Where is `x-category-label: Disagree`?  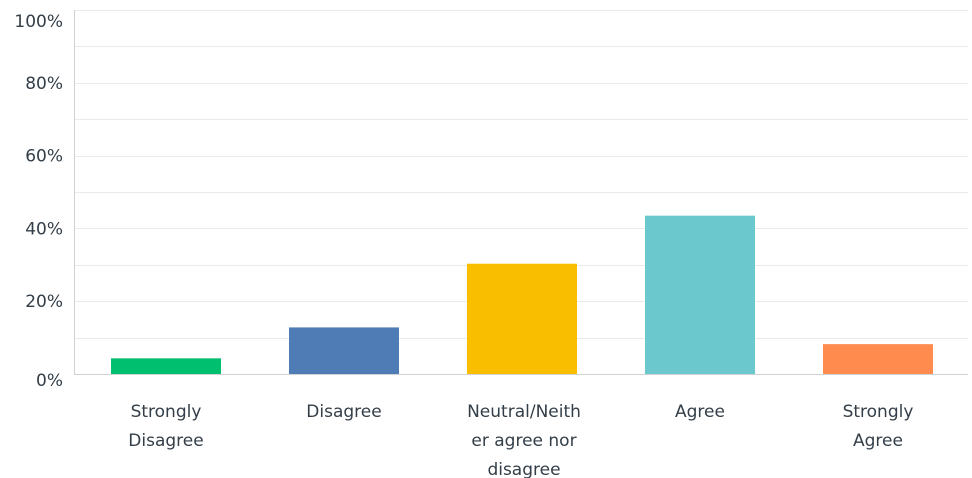 x-category-label: Disagree is located at coordinates (343, 412).